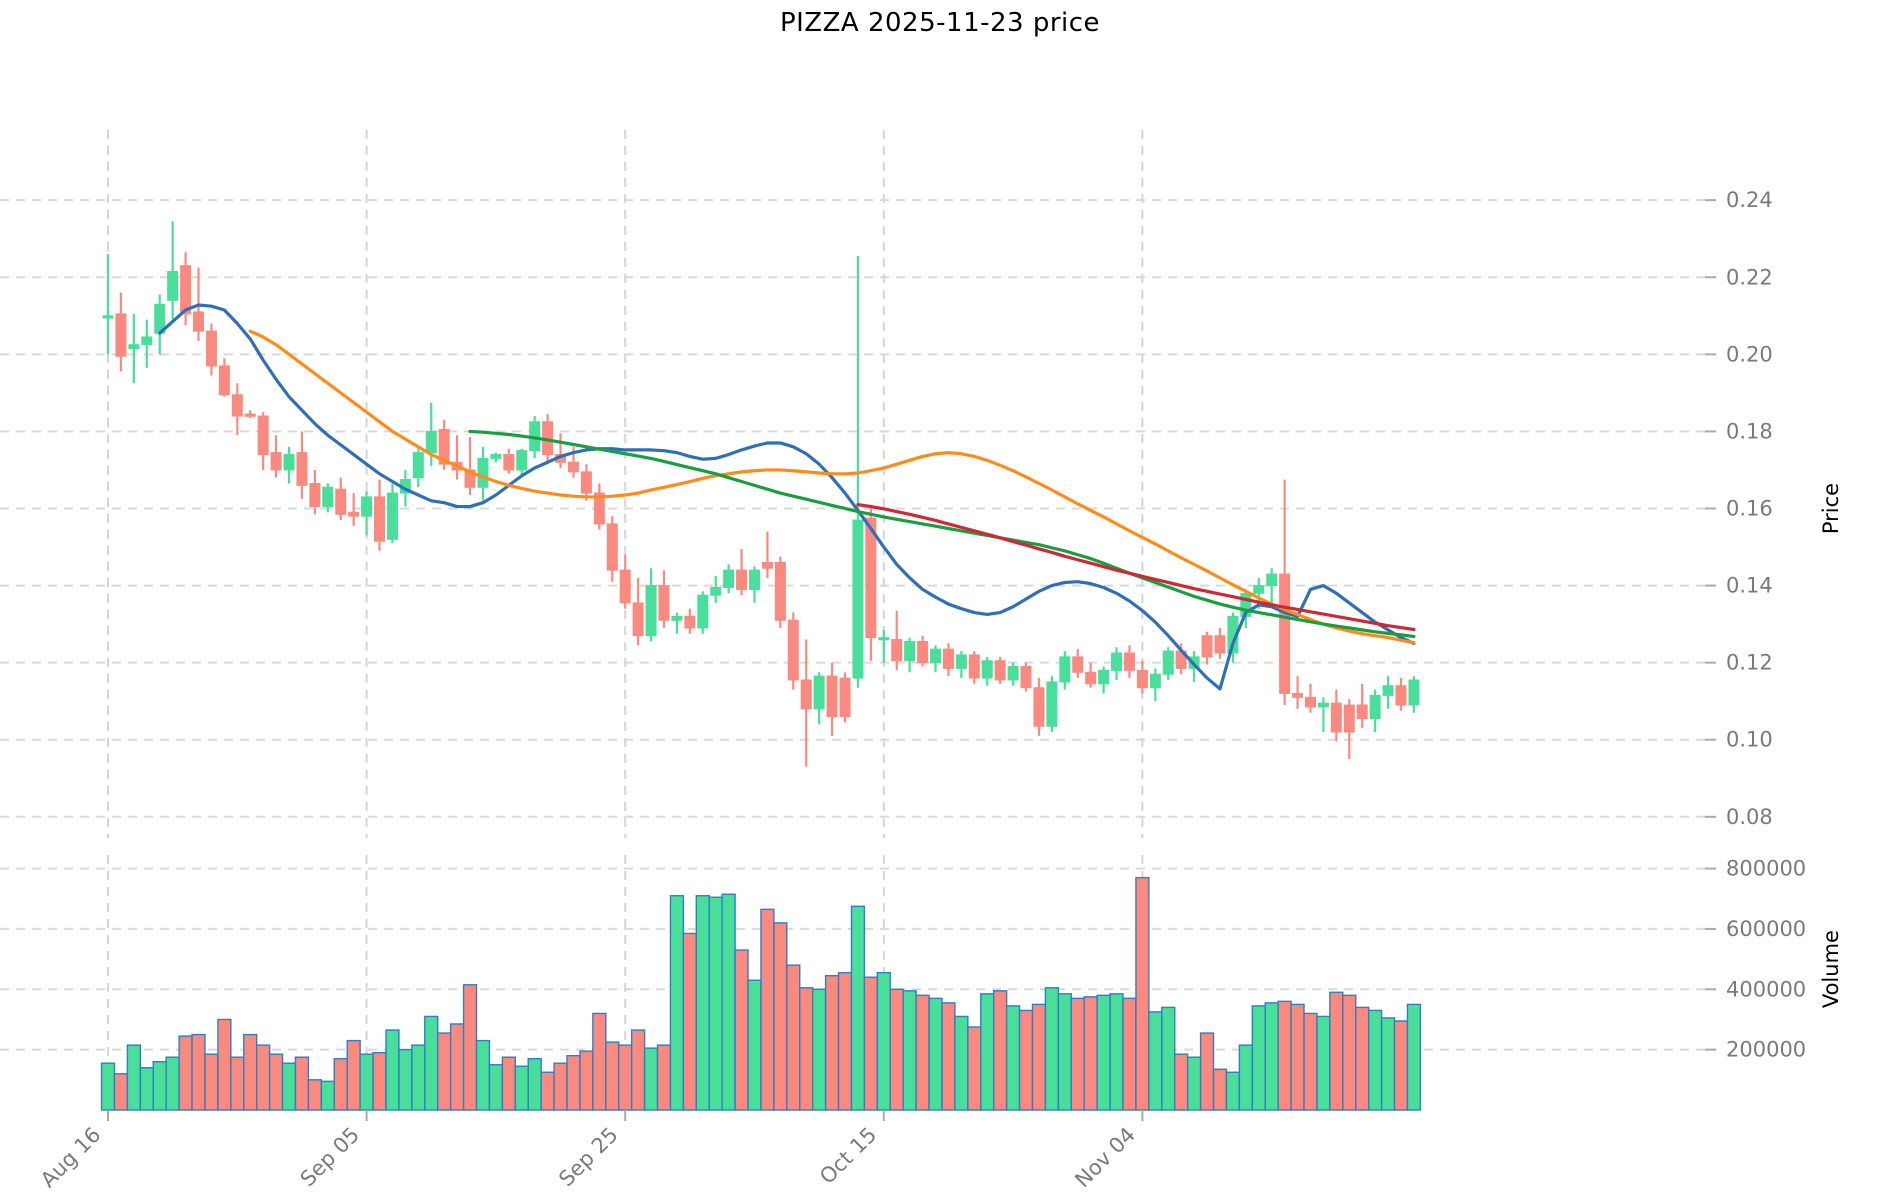  I want to click on price-tick-label: 0.14, so click(1749, 586).